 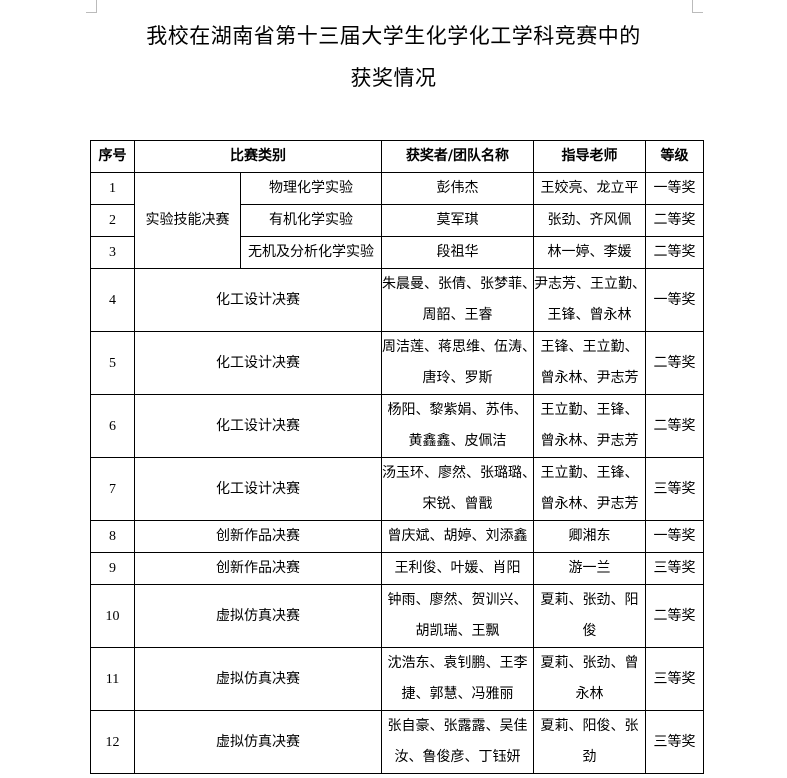 I want to click on cell-subcategory: 物理化学实验, so click(x=311, y=188).